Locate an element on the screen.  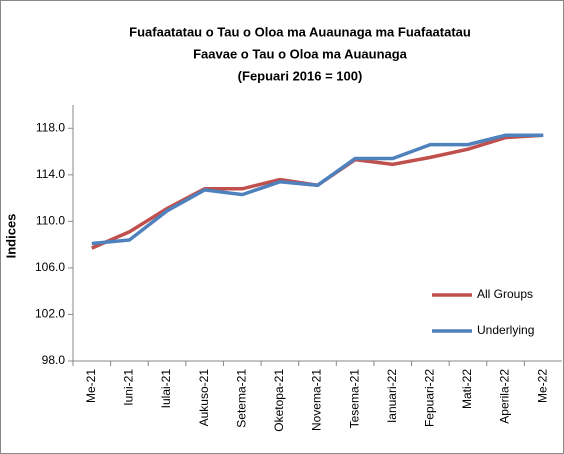
chart-title: (Fepuari 2016 = 100) is located at coordinates (300, 75).